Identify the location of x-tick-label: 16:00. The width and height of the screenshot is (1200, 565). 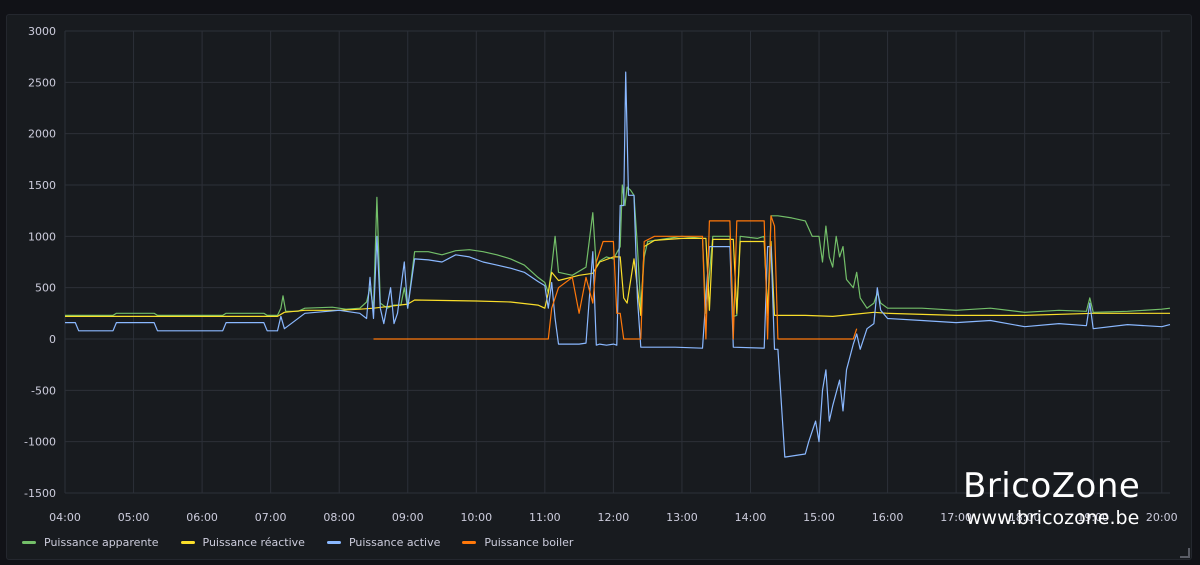
(888, 517).